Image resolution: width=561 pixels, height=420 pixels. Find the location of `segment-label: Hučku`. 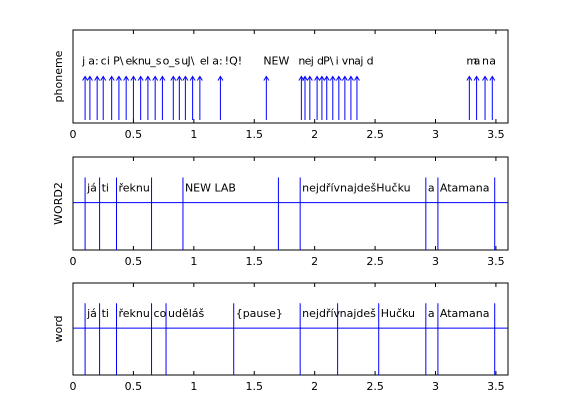

segment-label: Hučku is located at coordinates (398, 313).